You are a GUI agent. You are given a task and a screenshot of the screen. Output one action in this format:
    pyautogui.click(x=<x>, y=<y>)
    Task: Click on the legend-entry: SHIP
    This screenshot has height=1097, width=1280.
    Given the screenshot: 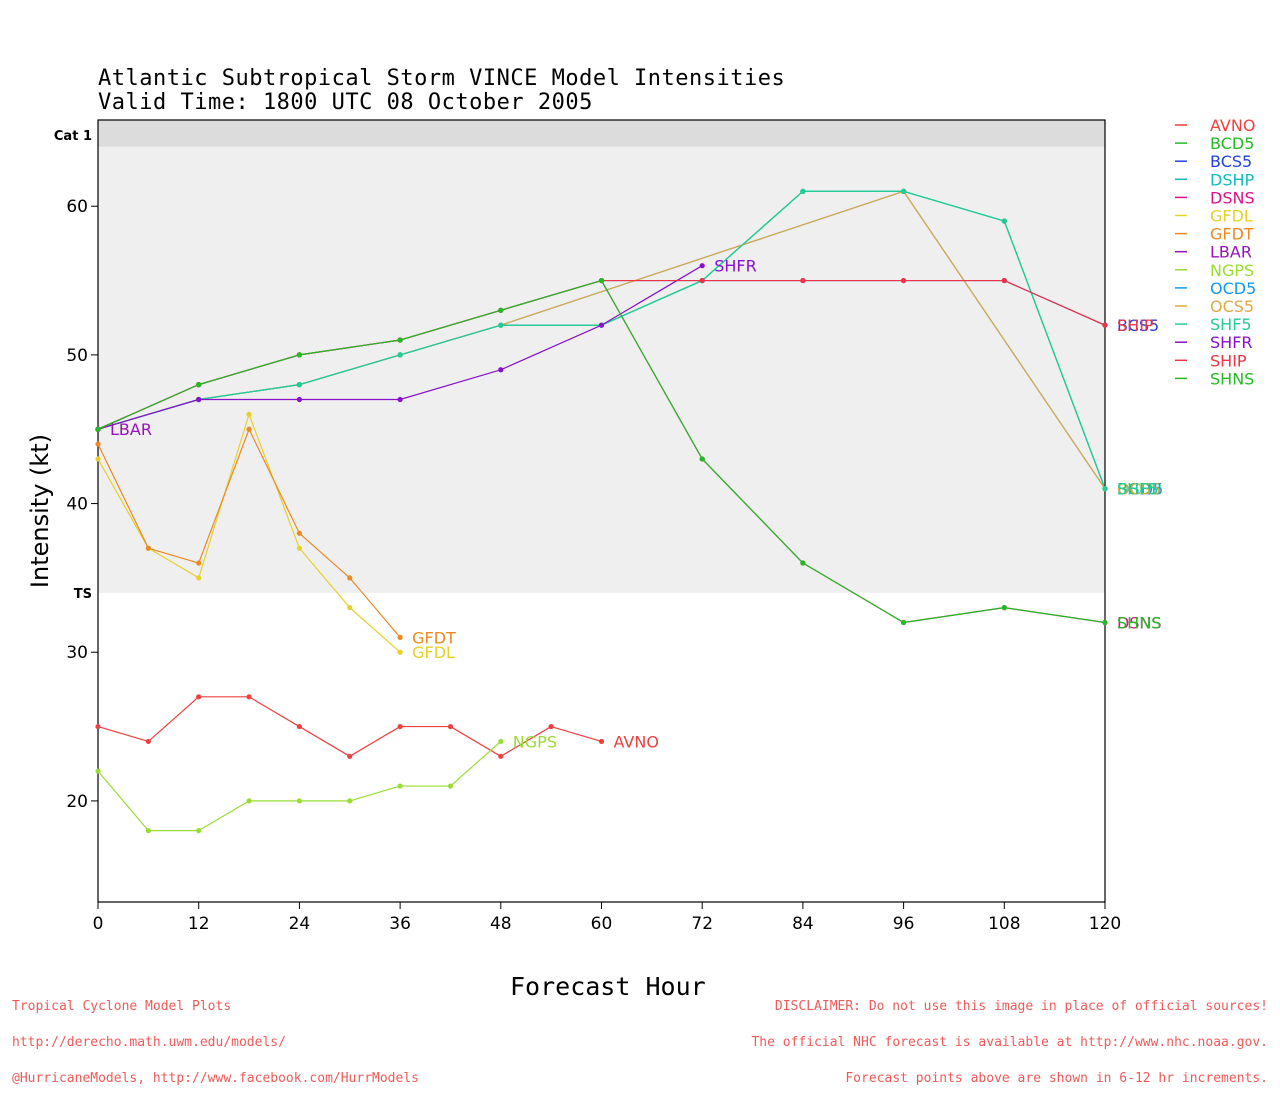 What is the action you would take?
    pyautogui.click(x=1228, y=360)
    